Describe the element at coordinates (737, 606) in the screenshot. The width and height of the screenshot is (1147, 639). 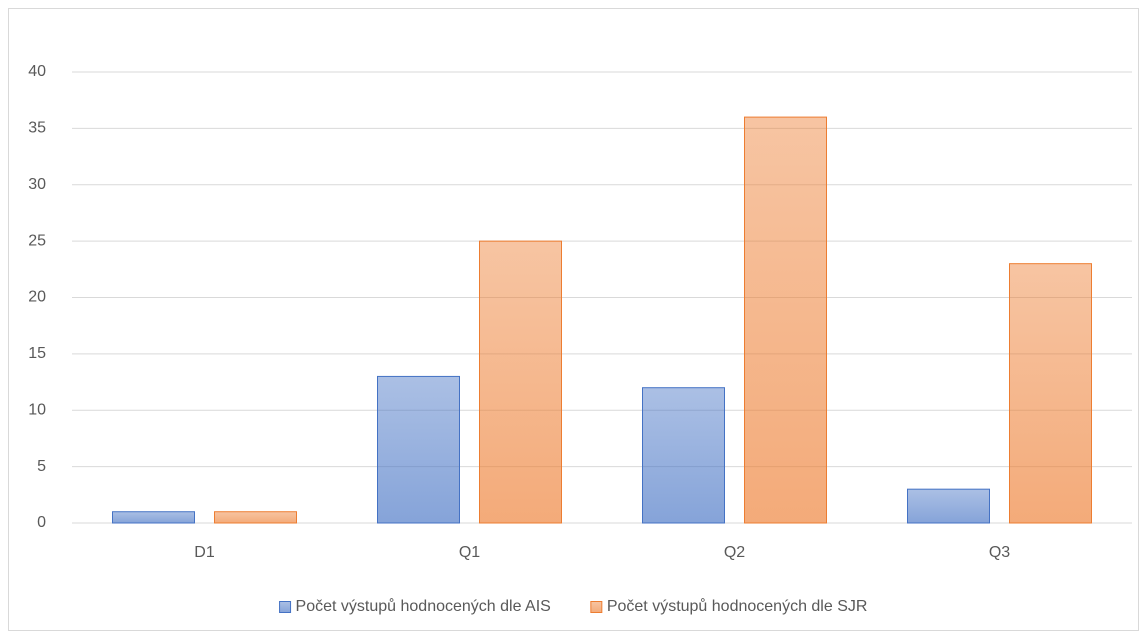
I see `legend-label: Počet výstupů hodnocených dle SJR` at that location.